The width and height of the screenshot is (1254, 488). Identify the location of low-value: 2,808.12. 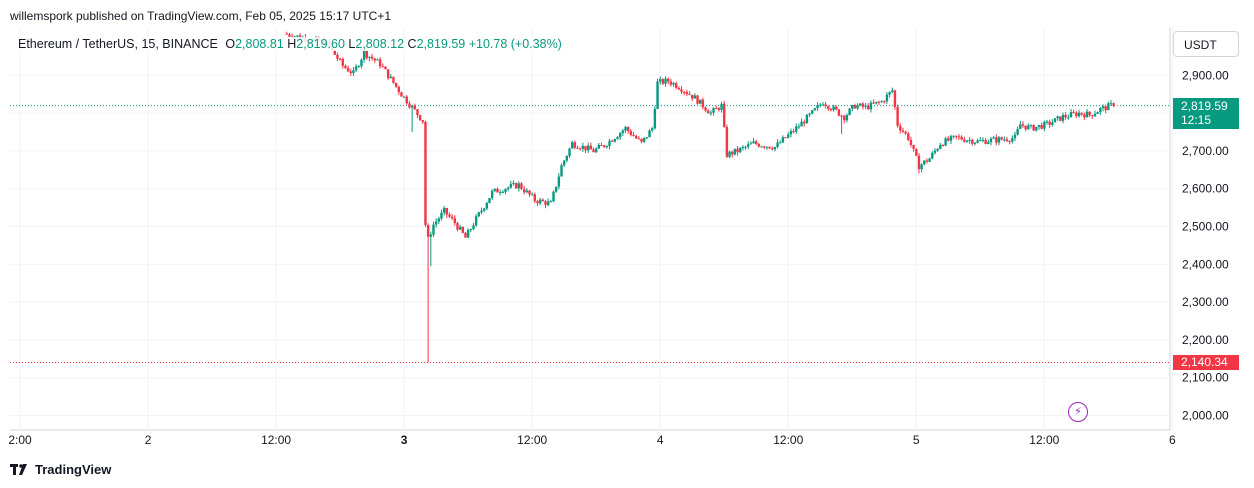
(380, 44).